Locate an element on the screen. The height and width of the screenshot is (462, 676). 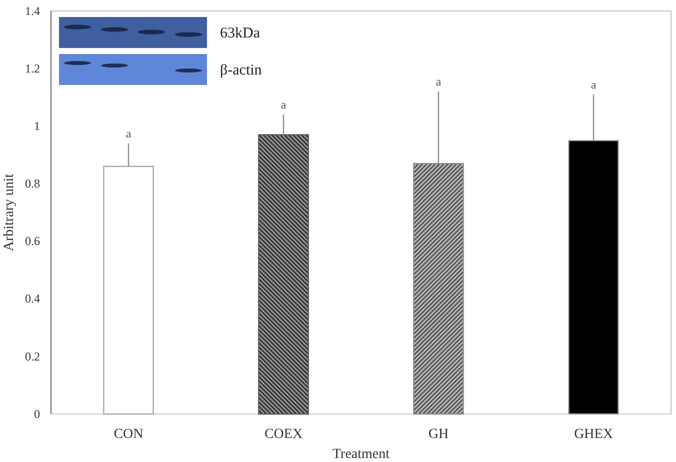
x-tick-label: CON is located at coordinates (129, 434).